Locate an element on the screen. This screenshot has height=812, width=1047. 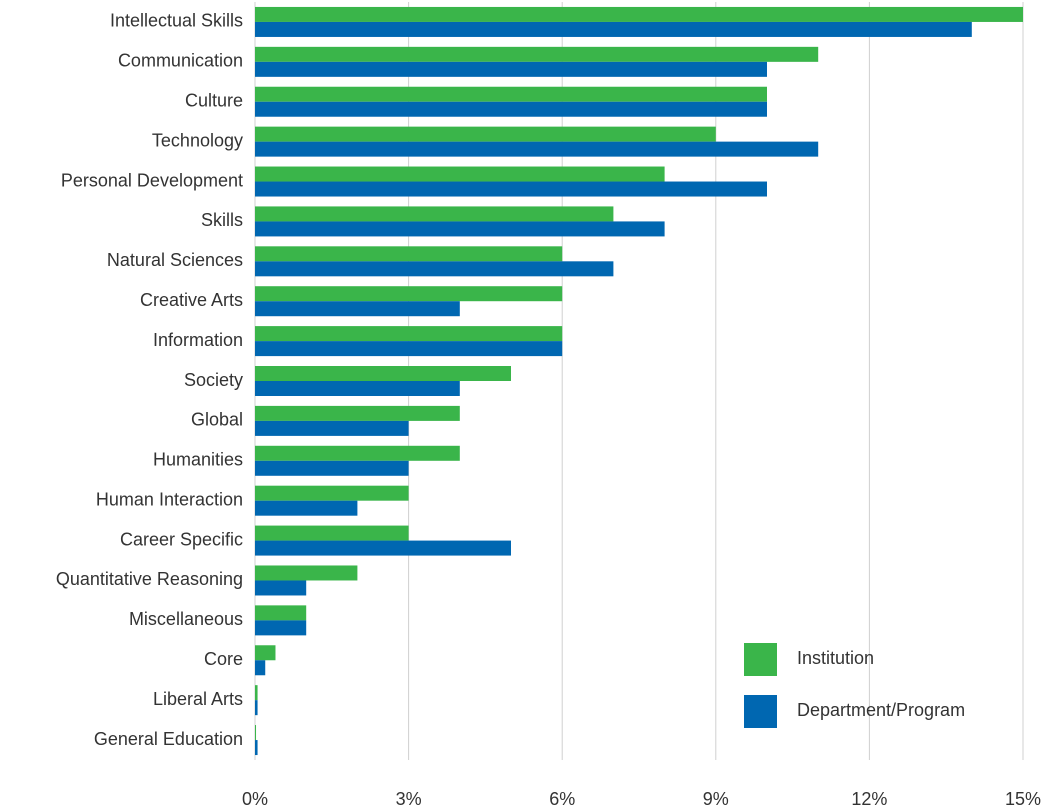
x-tick-label: 12% is located at coordinates (869, 799).